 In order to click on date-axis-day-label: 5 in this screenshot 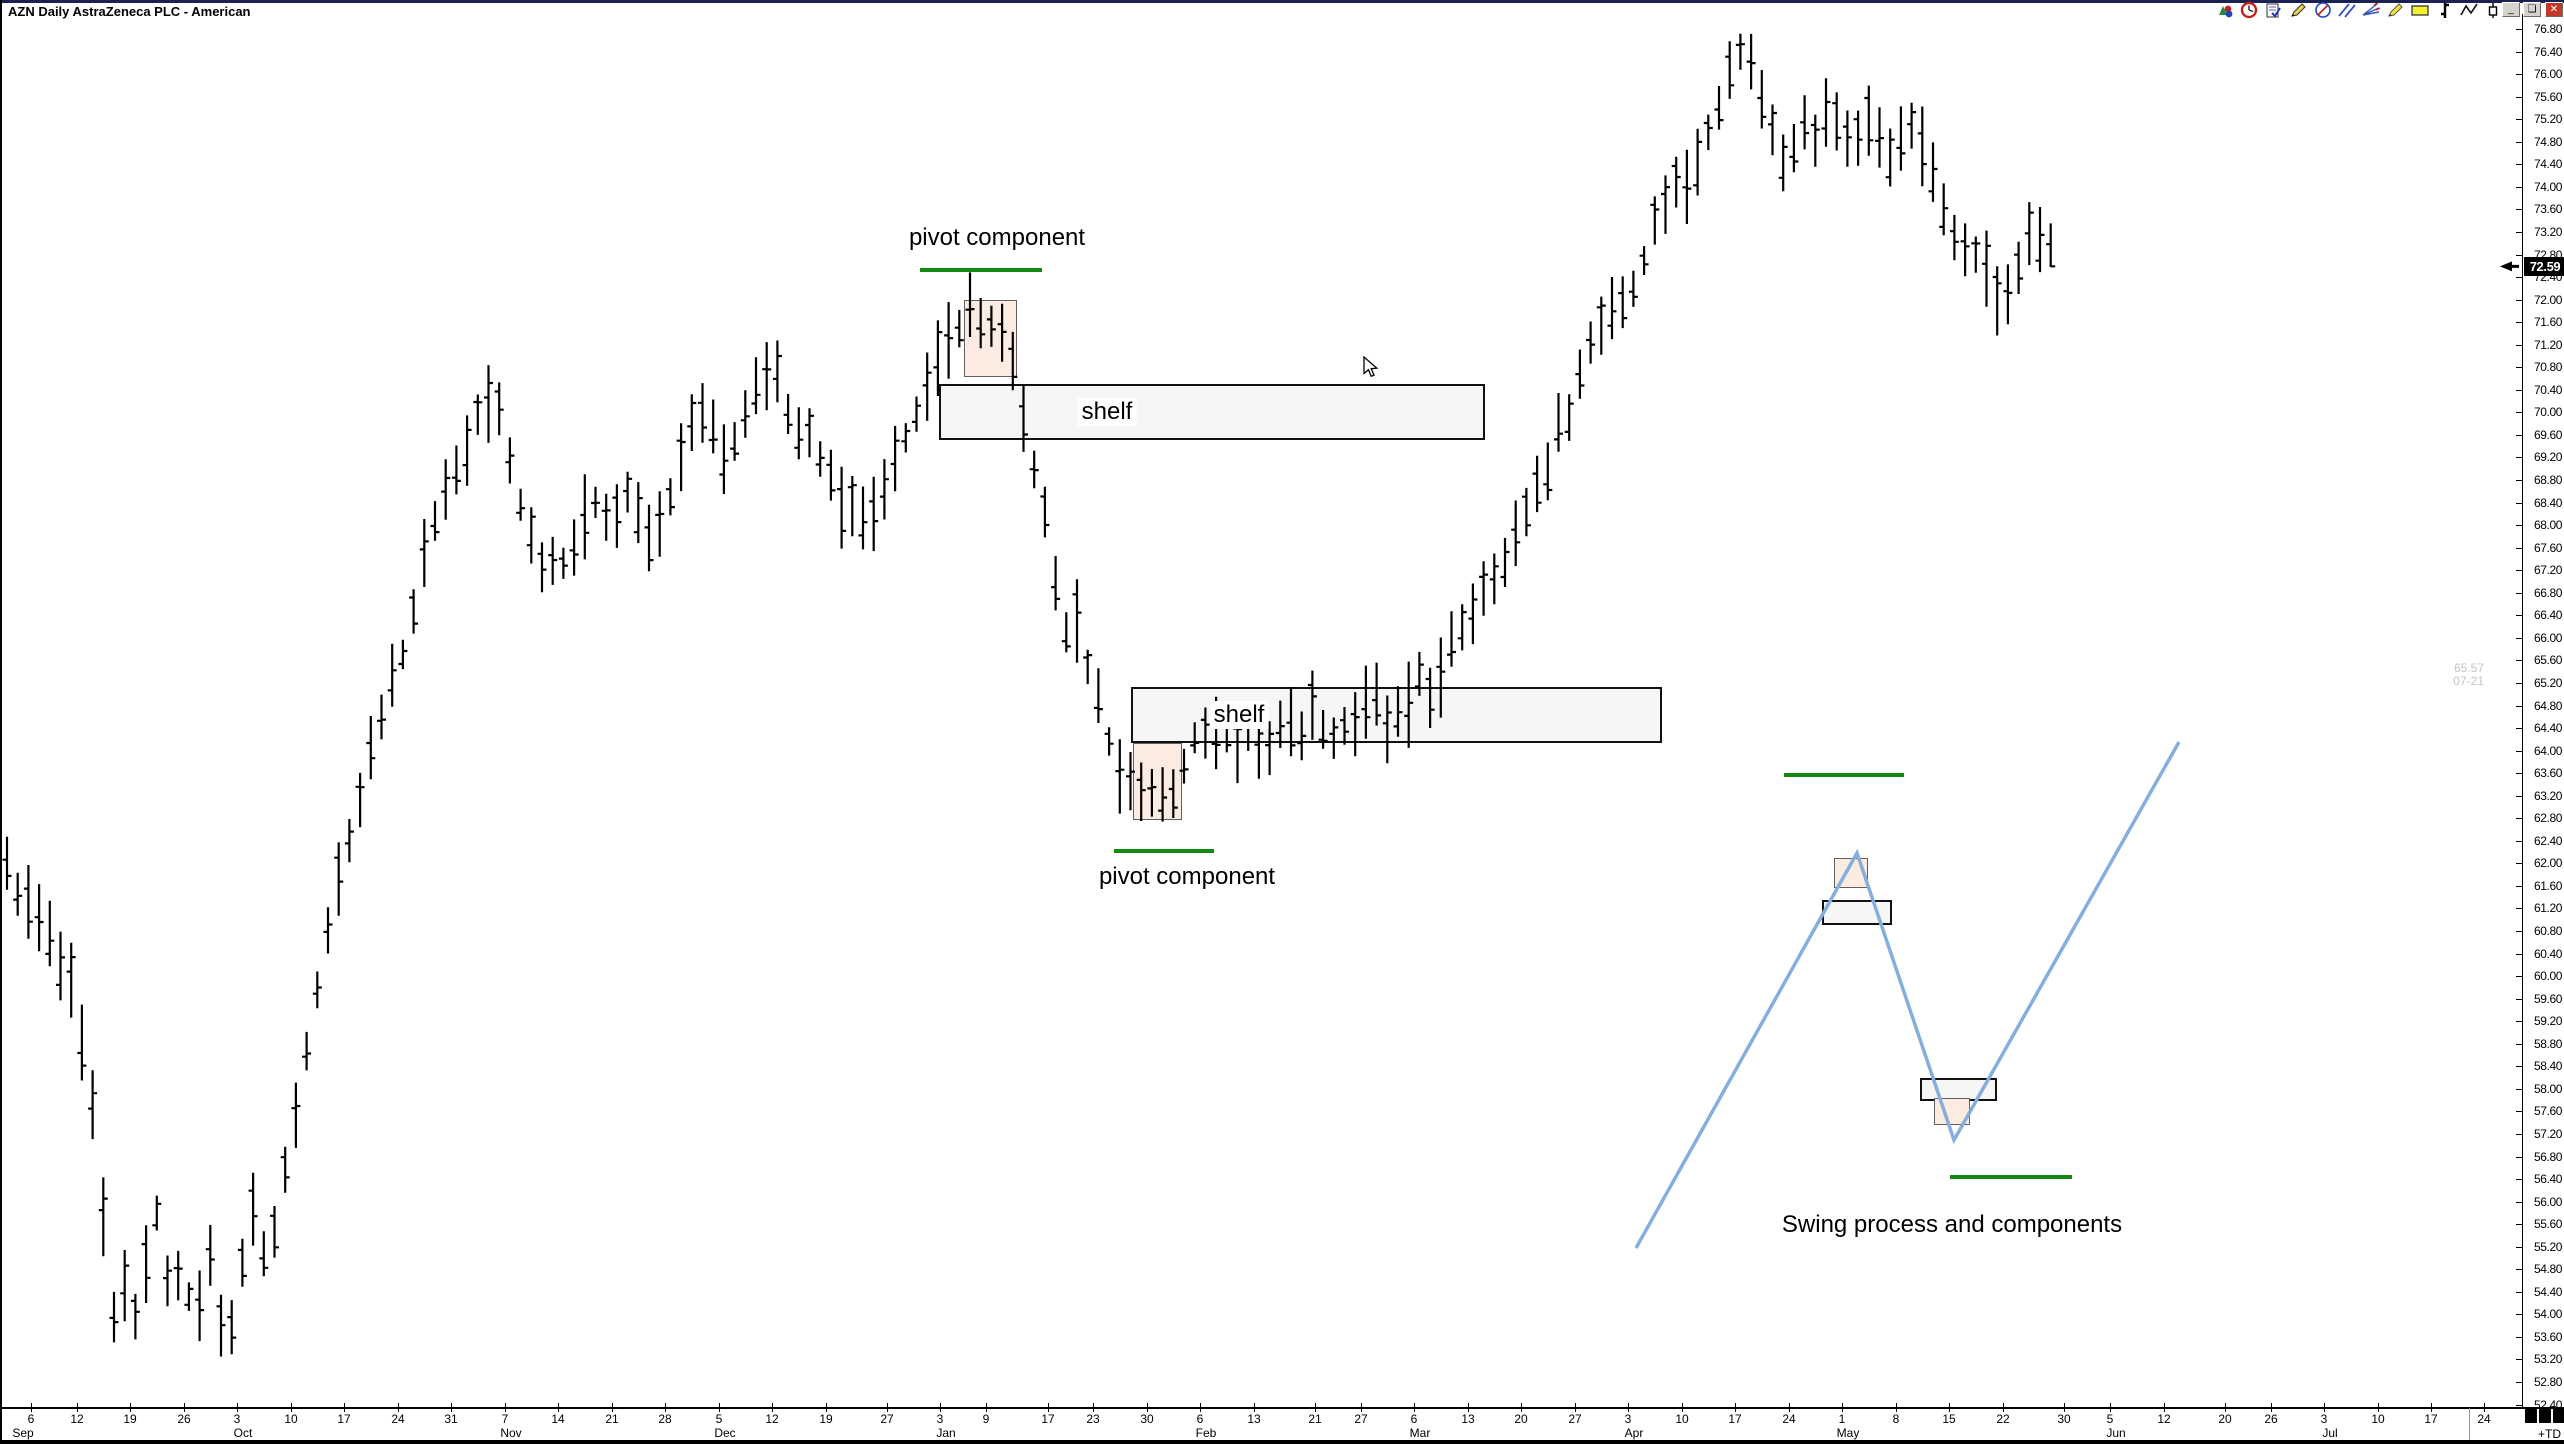, I will do `click(2110, 1419)`.